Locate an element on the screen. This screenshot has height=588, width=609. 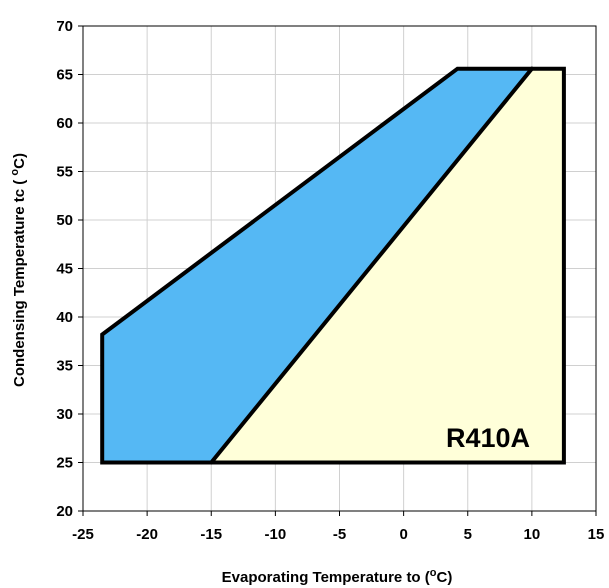
x-tick-label: -10 is located at coordinates (276, 534).